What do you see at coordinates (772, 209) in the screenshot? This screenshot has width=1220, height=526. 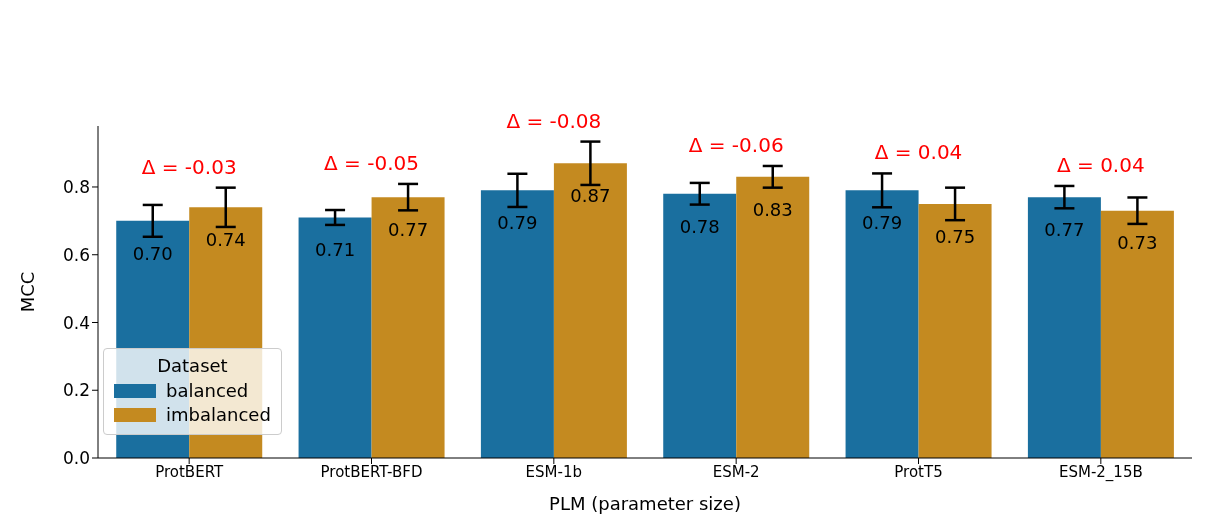 I see `data-label: 0.83` at bounding box center [772, 209].